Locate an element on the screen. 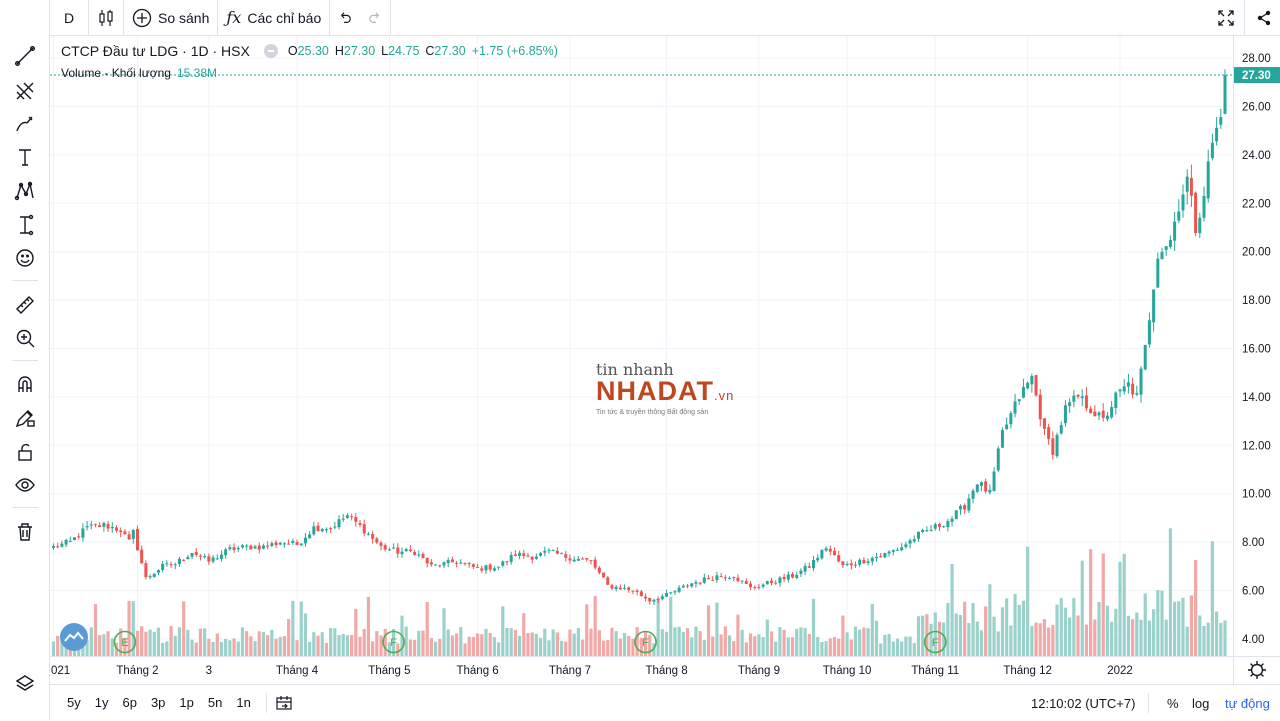 This screenshot has width=1280, height=721. fullscreen-button is located at coordinates (1226, 18).